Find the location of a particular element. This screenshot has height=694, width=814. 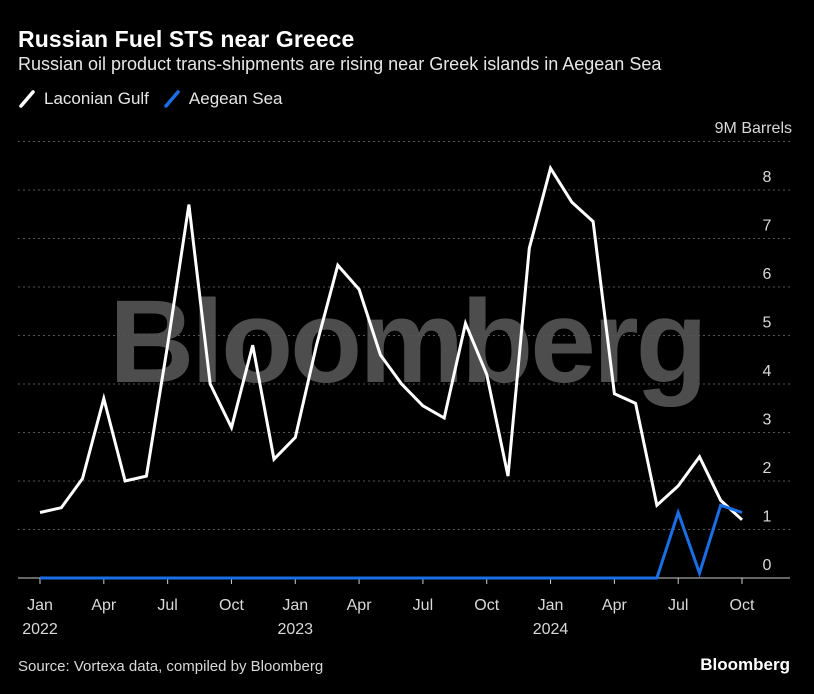

y-tick-label: 5 is located at coordinates (767, 323).